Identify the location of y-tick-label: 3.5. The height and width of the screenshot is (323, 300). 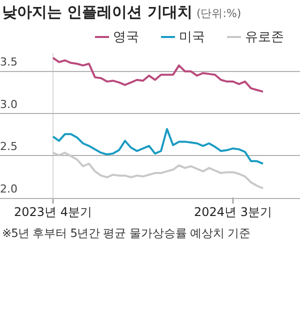
(9, 61).